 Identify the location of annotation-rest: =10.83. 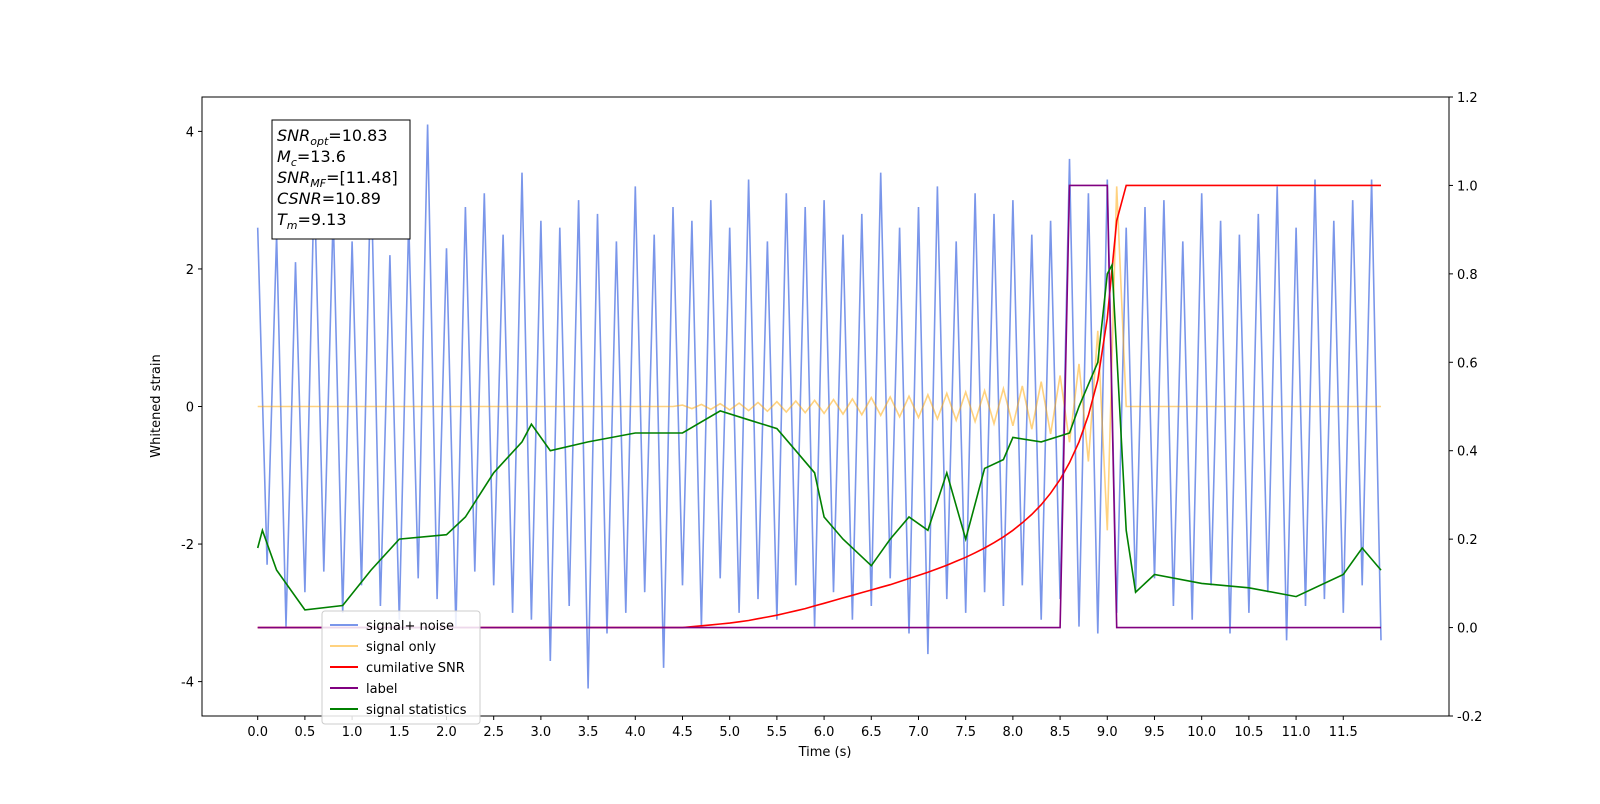
(357, 135).